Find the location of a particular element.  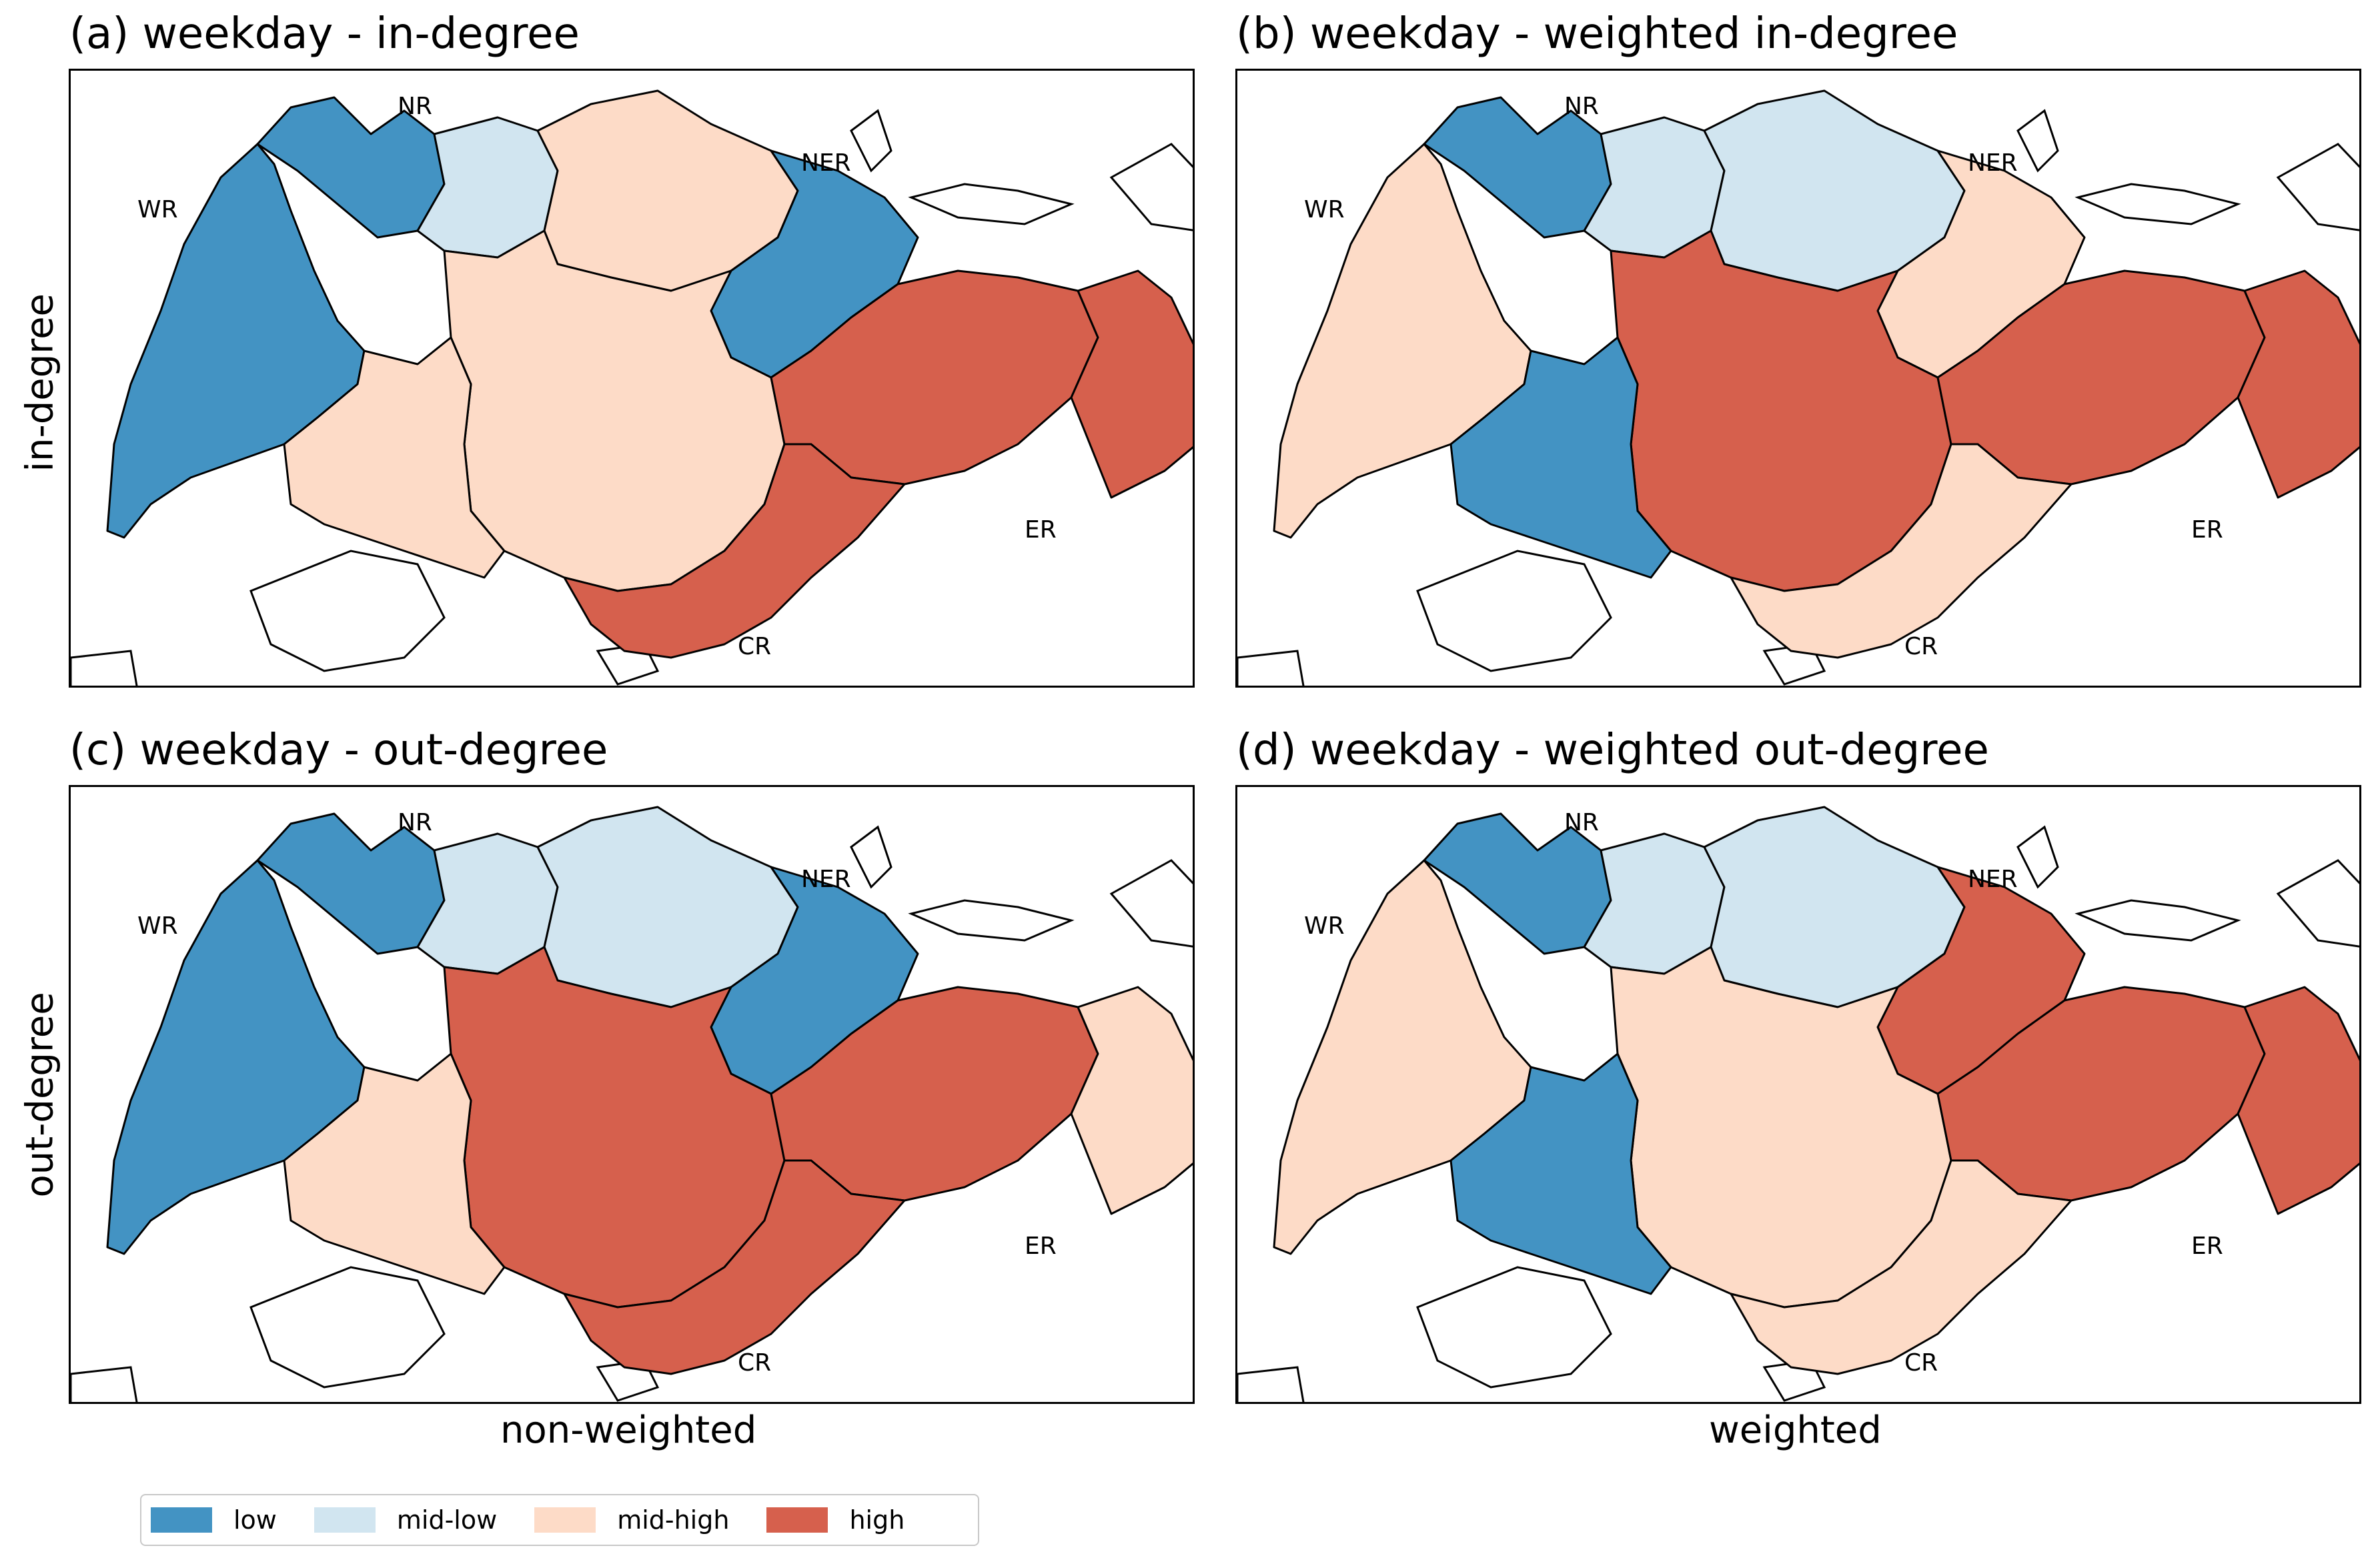

legend-label-high: high is located at coordinates (877, 1520).